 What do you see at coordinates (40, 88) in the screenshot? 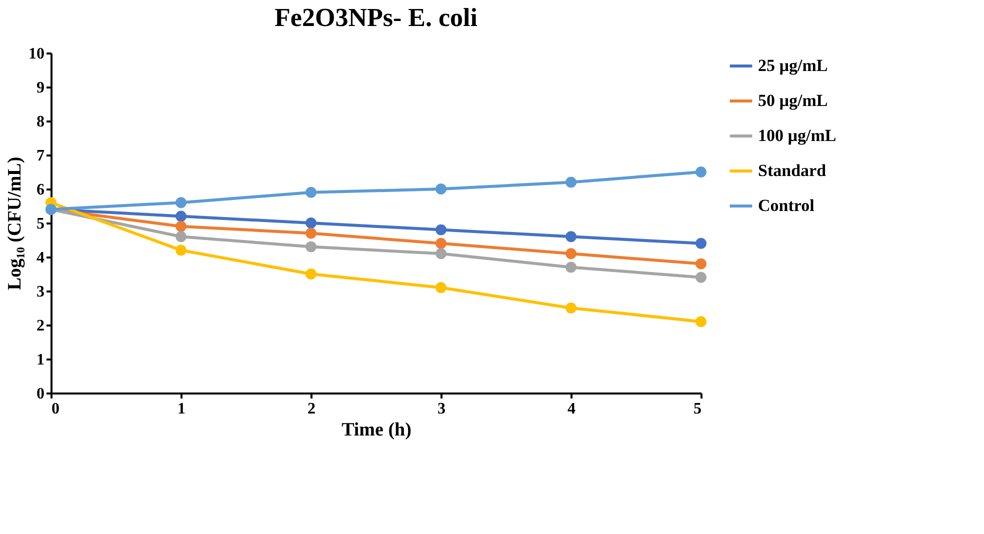
I see `y-tick-label: 9` at bounding box center [40, 88].